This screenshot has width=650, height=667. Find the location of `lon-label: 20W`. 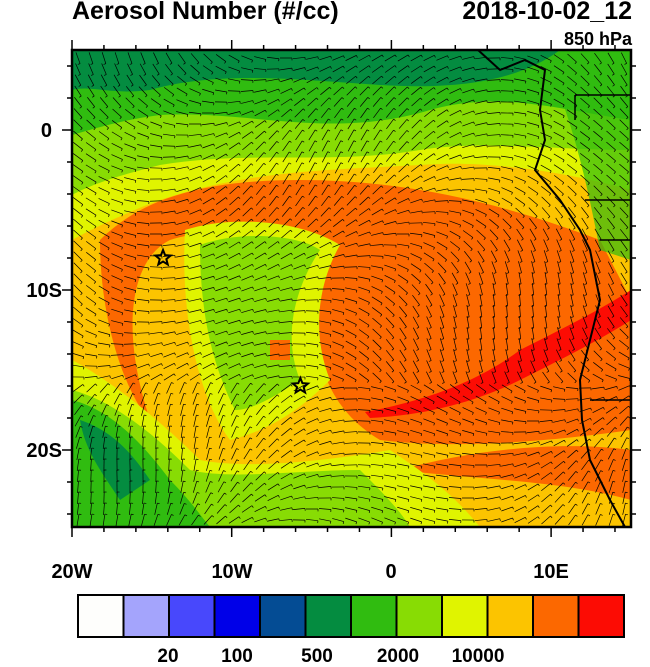

lon-label: 20W is located at coordinates (71, 572).